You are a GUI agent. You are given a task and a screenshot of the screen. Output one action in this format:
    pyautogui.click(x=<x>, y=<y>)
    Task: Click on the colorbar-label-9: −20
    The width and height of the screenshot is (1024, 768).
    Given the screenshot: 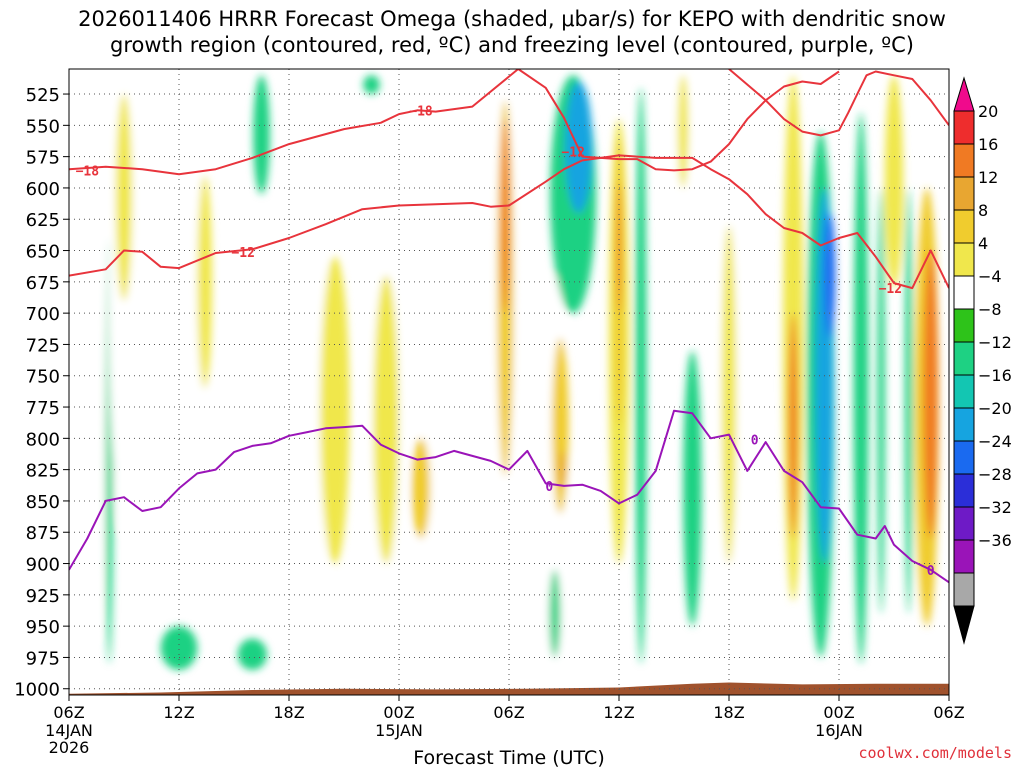 What is the action you would take?
    pyautogui.click(x=995, y=408)
    